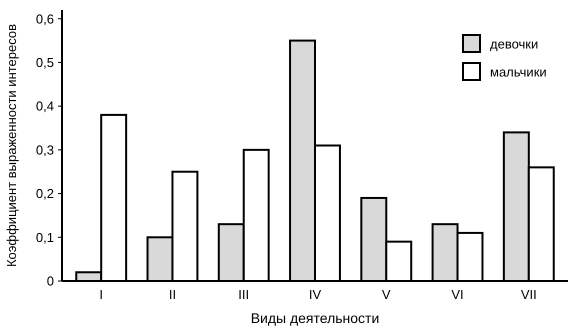 This screenshot has width=578, height=331. What do you see at coordinates (528, 294) in the screenshot?
I see `x-tick-label: VII` at bounding box center [528, 294].